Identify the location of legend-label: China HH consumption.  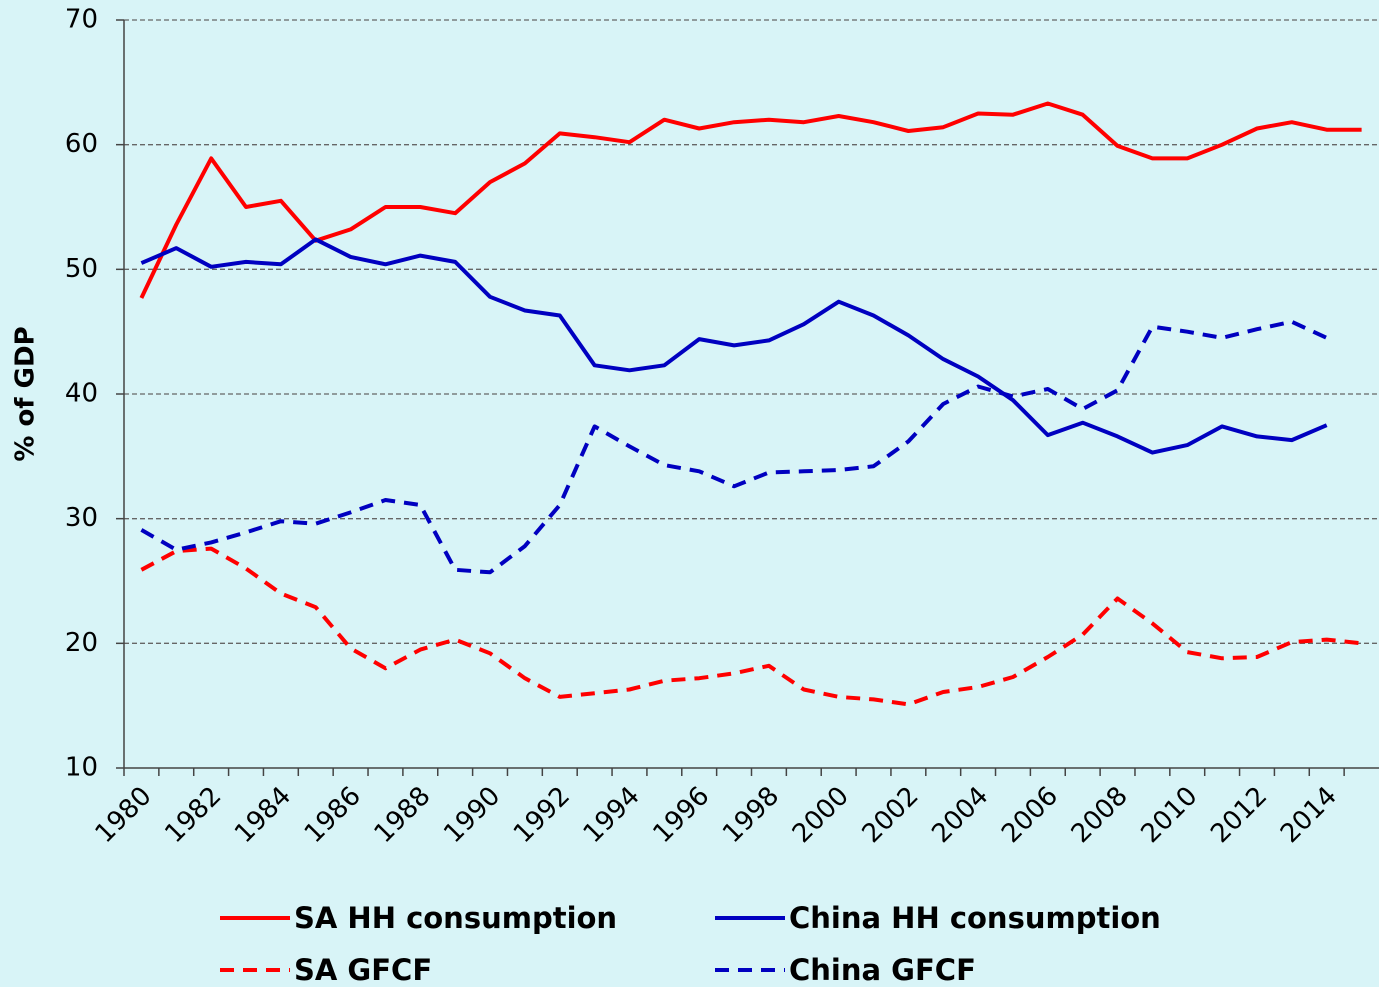
(975, 918).